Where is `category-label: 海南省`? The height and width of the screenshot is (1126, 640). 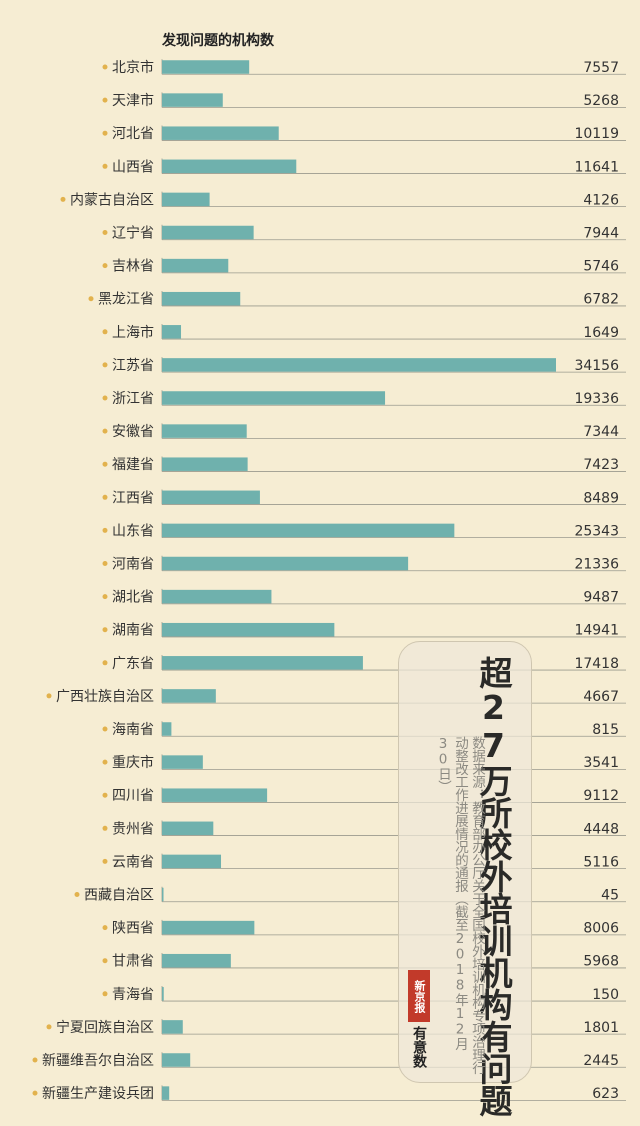 category-label: 海南省 is located at coordinates (133, 730).